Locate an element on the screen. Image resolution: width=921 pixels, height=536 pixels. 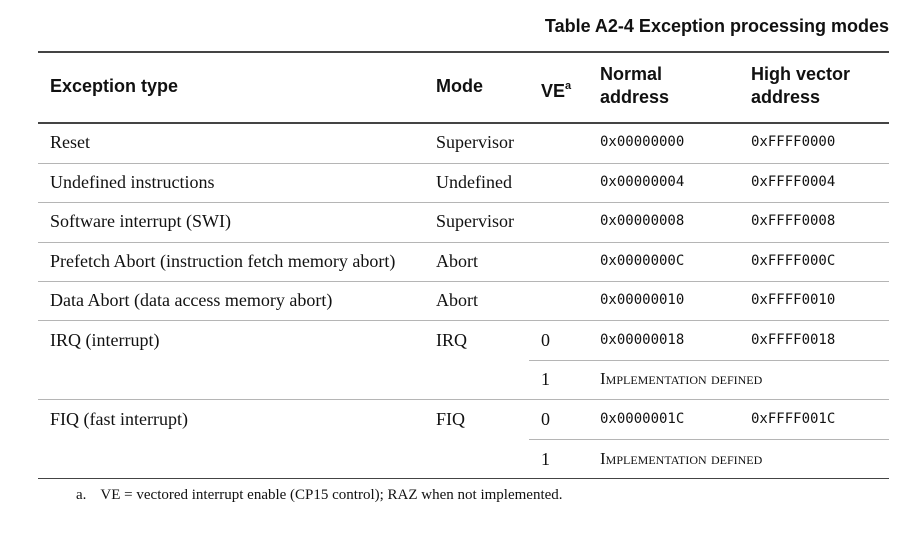
header-normal-line1: Normal is located at coordinates (631, 74).